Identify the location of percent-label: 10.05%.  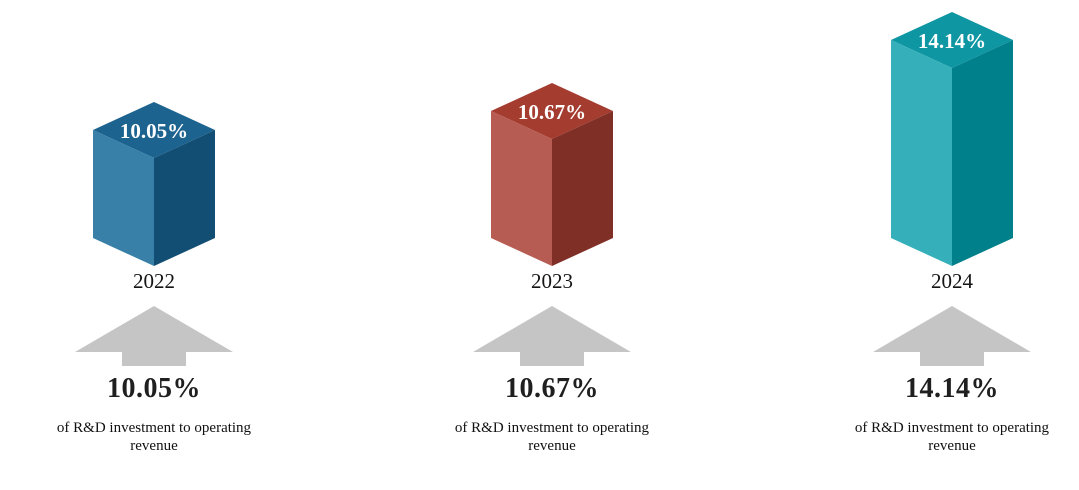
(154, 388).